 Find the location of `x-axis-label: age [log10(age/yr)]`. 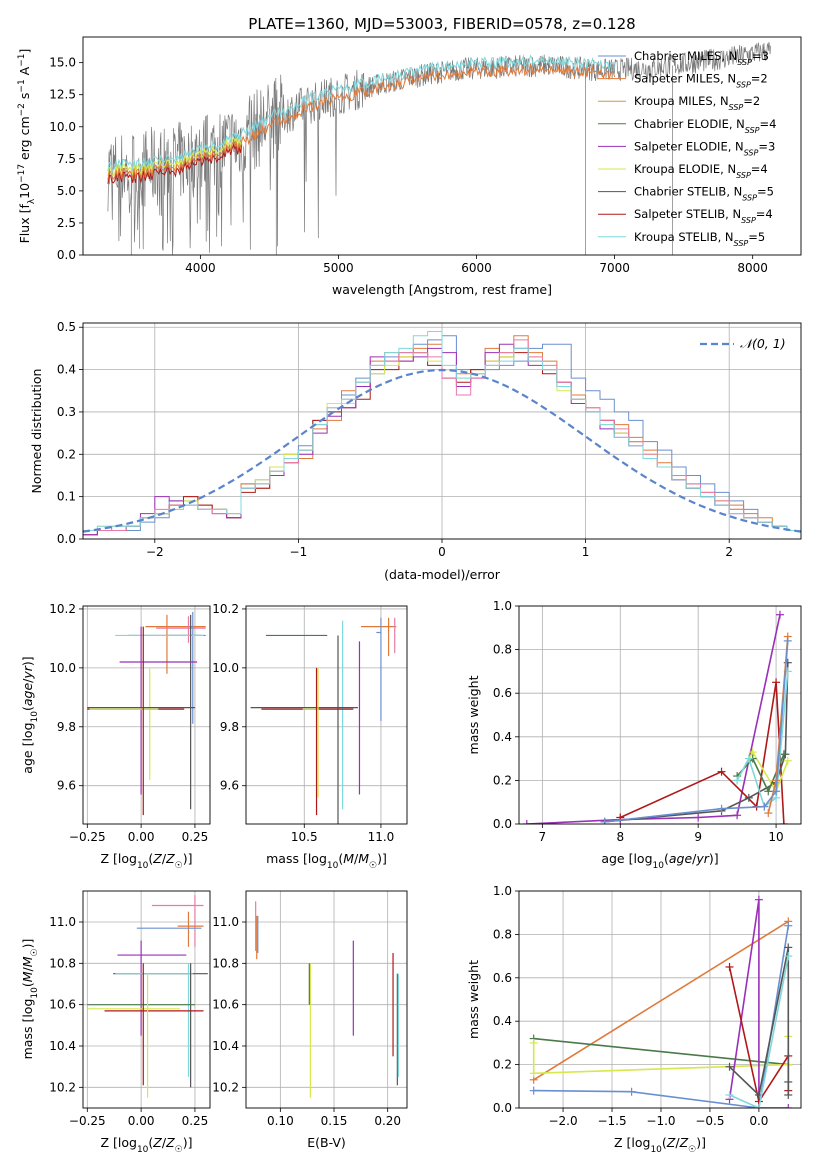

x-axis-label: age [log10(age/yr)] is located at coordinates (659, 861).